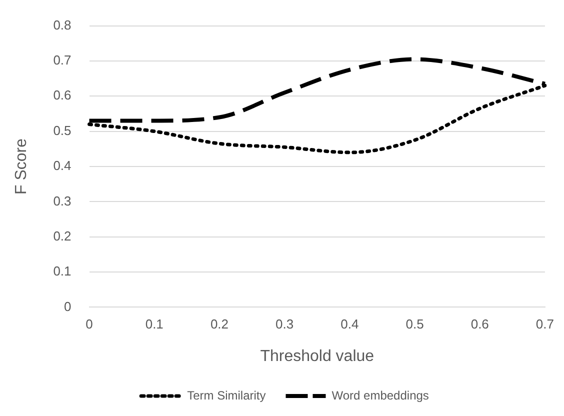 The image size is (564, 416). I want to click on y-axis-title: F Score, so click(21, 166).